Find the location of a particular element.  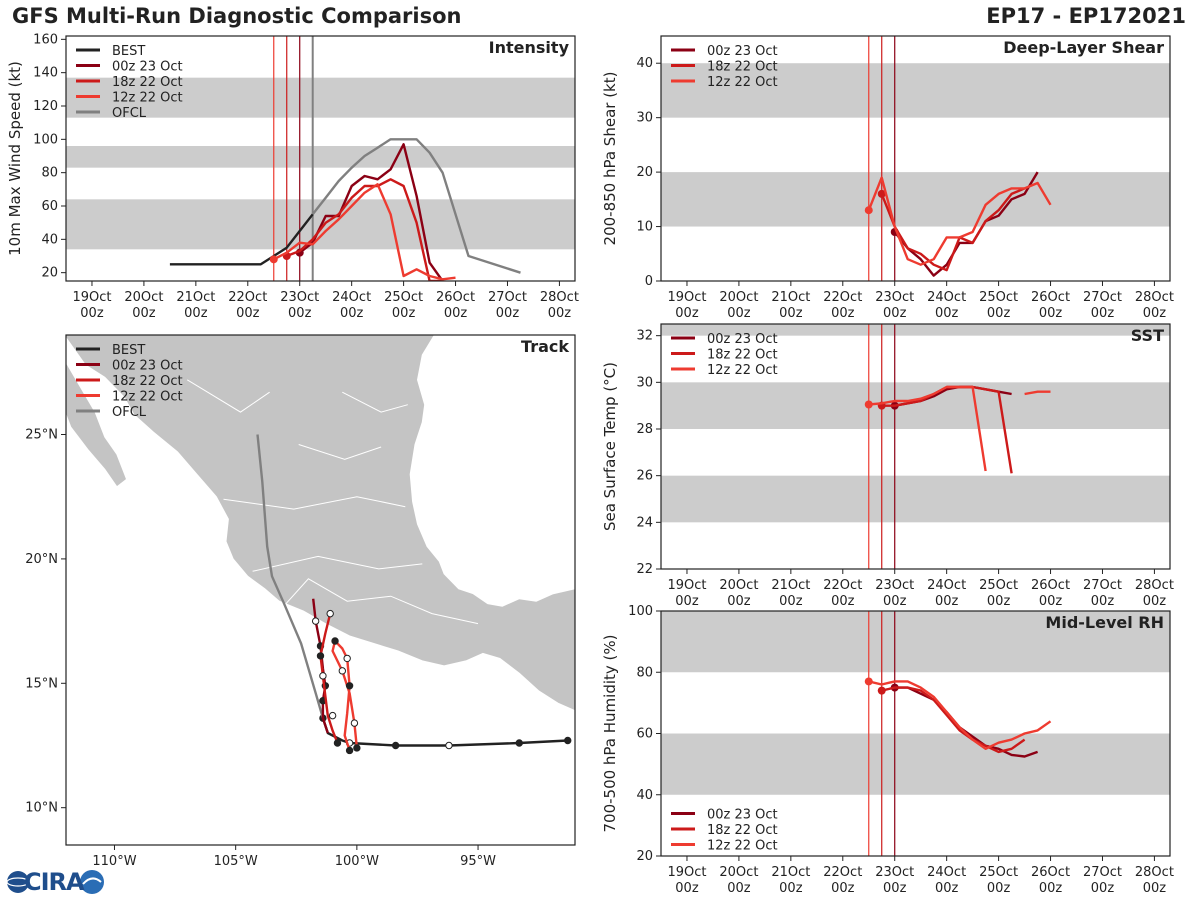

y-axis-label: 700-500 hPa Humidity (%) is located at coordinates (610, 733).